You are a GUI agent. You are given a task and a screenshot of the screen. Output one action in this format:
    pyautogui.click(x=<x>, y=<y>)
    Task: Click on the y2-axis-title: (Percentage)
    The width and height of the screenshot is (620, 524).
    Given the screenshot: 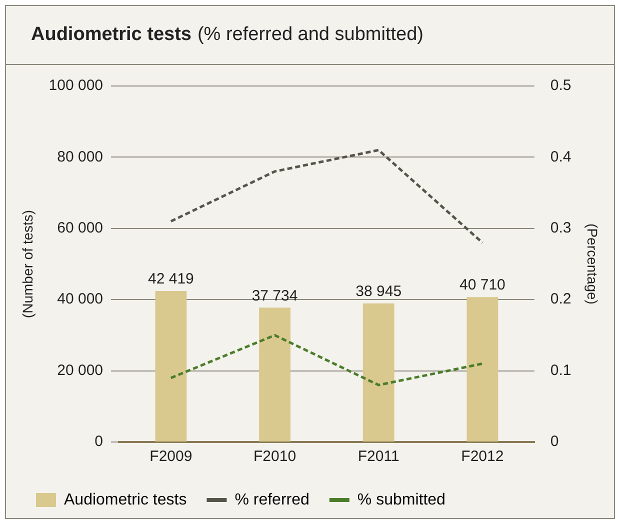 What is the action you would take?
    pyautogui.click(x=592, y=264)
    